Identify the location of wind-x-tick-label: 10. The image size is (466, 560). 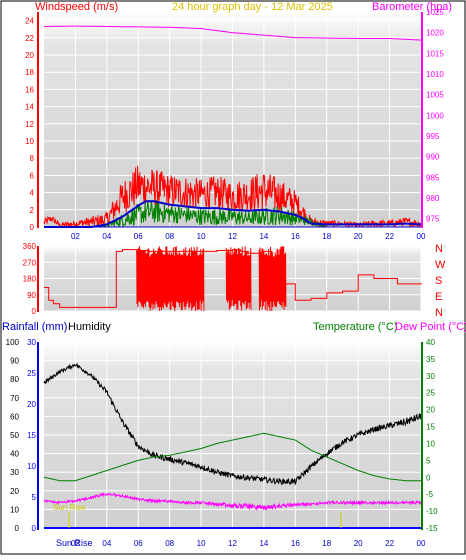
(201, 236).